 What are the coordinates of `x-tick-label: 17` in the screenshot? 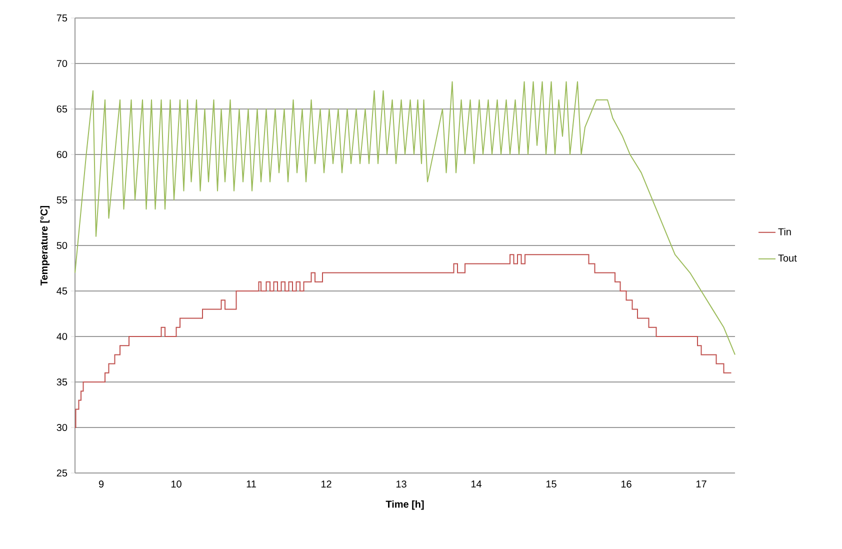 It's located at (701, 484).